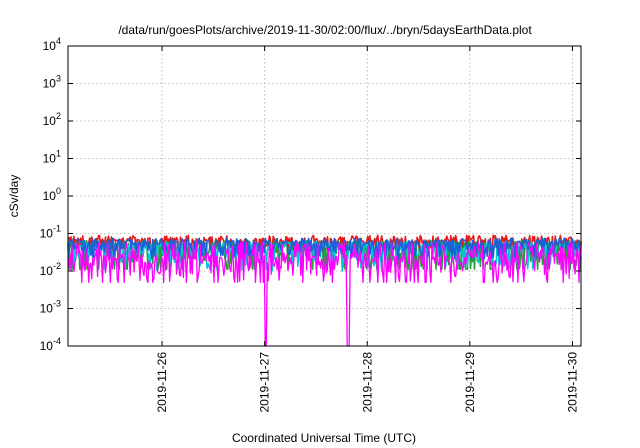 The width and height of the screenshot is (640, 448). What do you see at coordinates (470, 382) in the screenshot?
I see `x-tick-label: 2019-11-29` at bounding box center [470, 382].